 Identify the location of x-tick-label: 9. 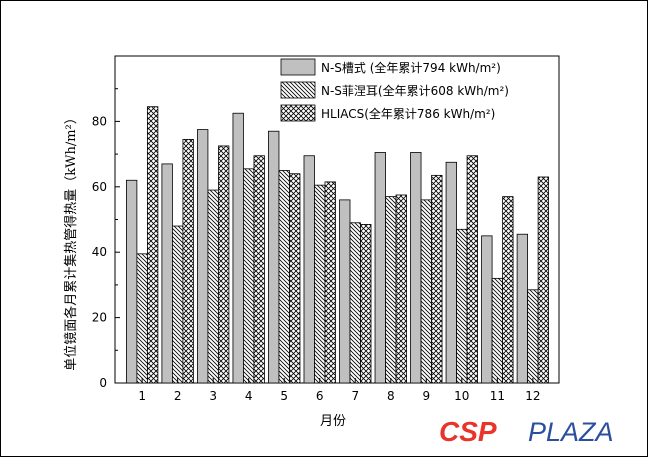
(426, 396).